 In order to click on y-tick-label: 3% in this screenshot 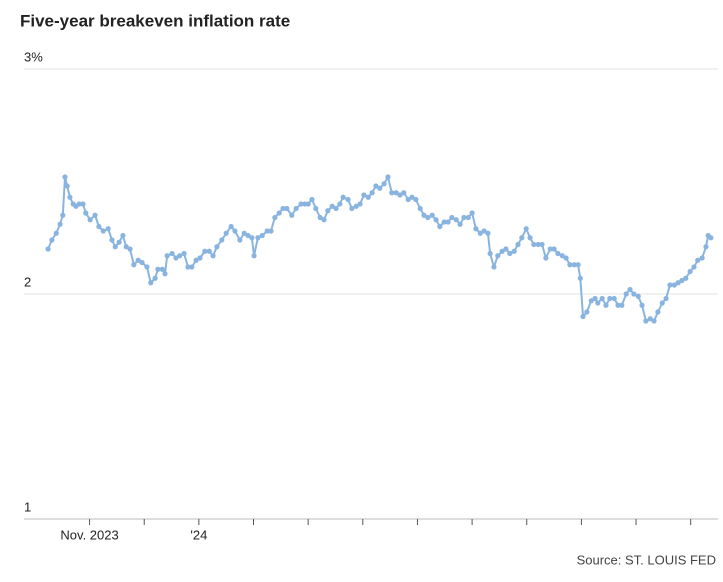, I will do `click(33, 56)`.